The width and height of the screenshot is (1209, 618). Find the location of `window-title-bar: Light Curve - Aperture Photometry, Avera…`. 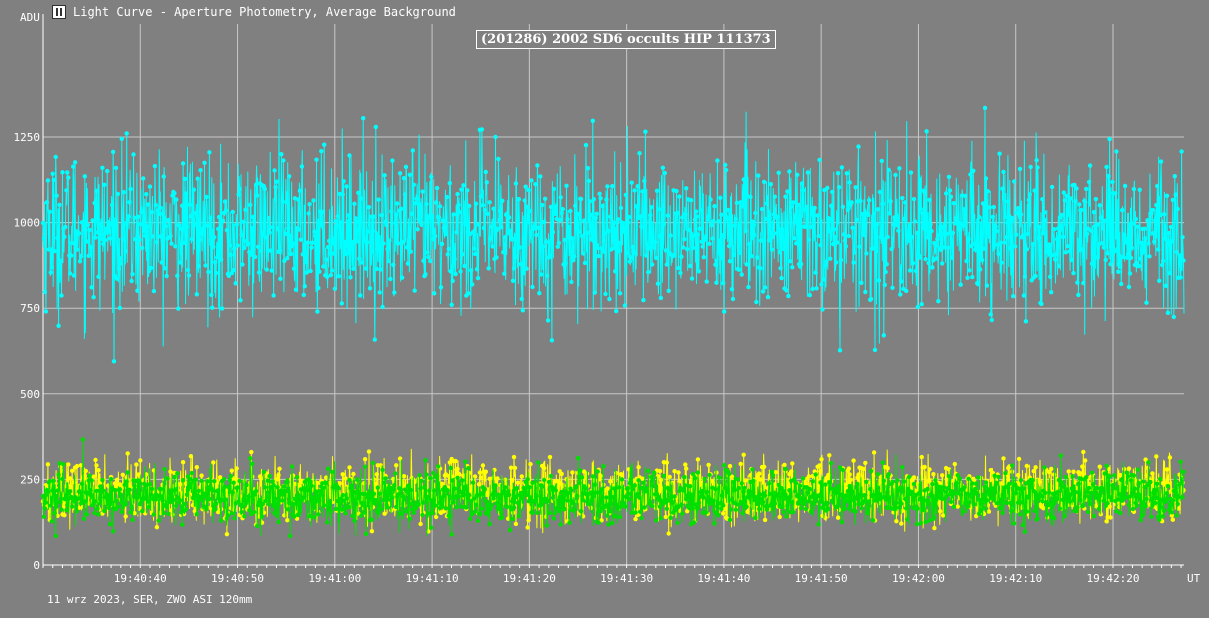

window-title-bar: Light Curve - Aperture Photometry, Avera… is located at coordinates (254, 12).